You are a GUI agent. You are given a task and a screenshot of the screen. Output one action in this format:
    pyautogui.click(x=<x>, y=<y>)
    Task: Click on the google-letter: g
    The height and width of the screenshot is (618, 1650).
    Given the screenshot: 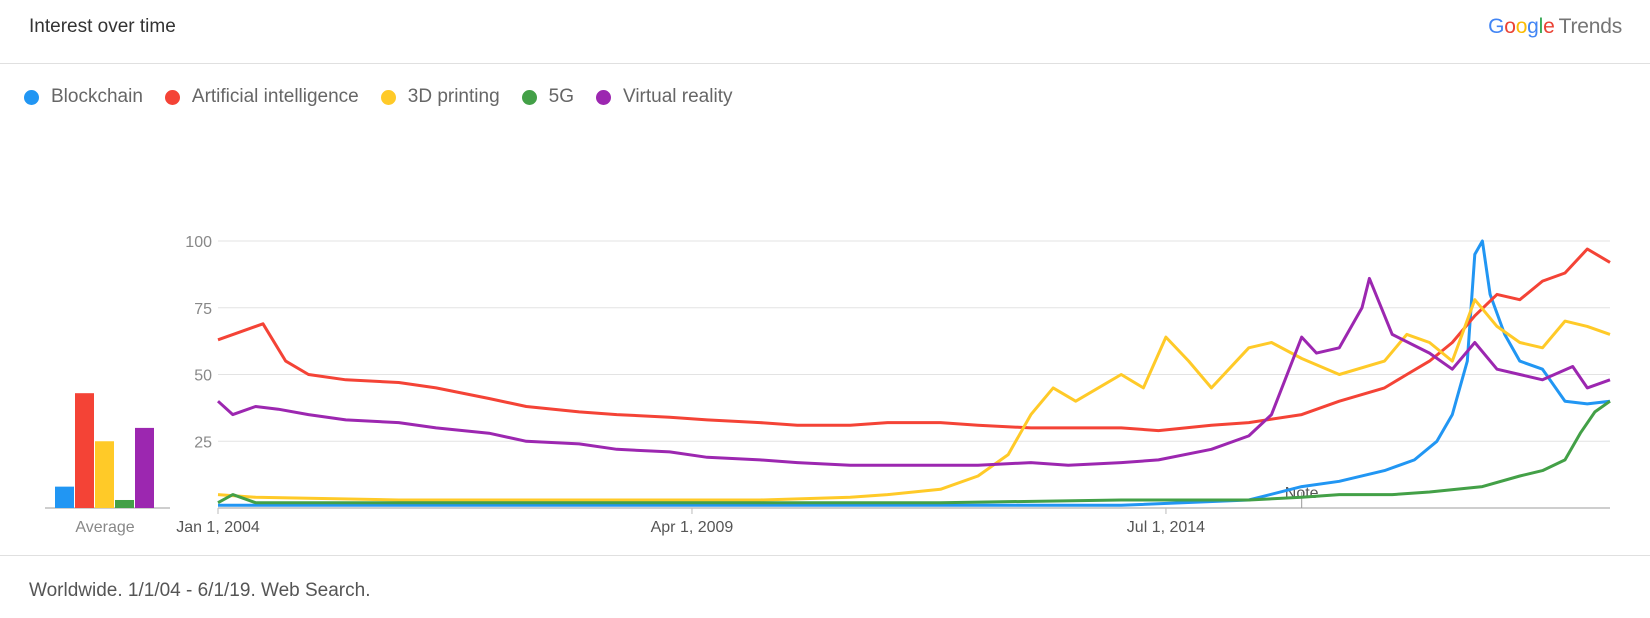 What is the action you would take?
    pyautogui.click(x=1533, y=26)
    